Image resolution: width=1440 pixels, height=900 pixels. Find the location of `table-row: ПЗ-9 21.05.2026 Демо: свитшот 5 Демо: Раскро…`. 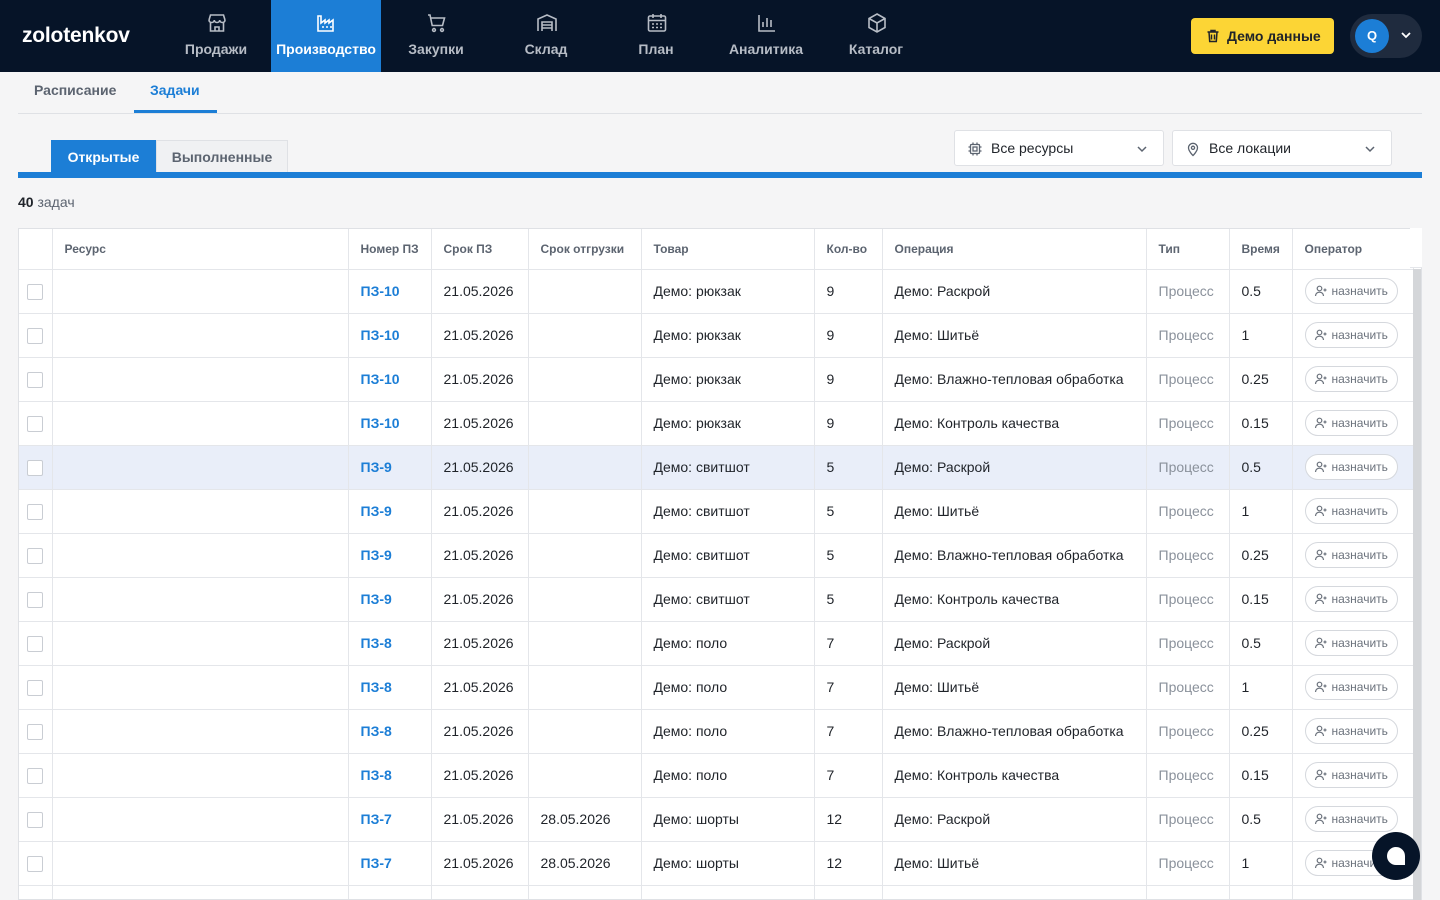

table-row: ПЗ-9 21.05.2026 Демо: свитшот 5 Демо: Раскро… is located at coordinates (716, 467).